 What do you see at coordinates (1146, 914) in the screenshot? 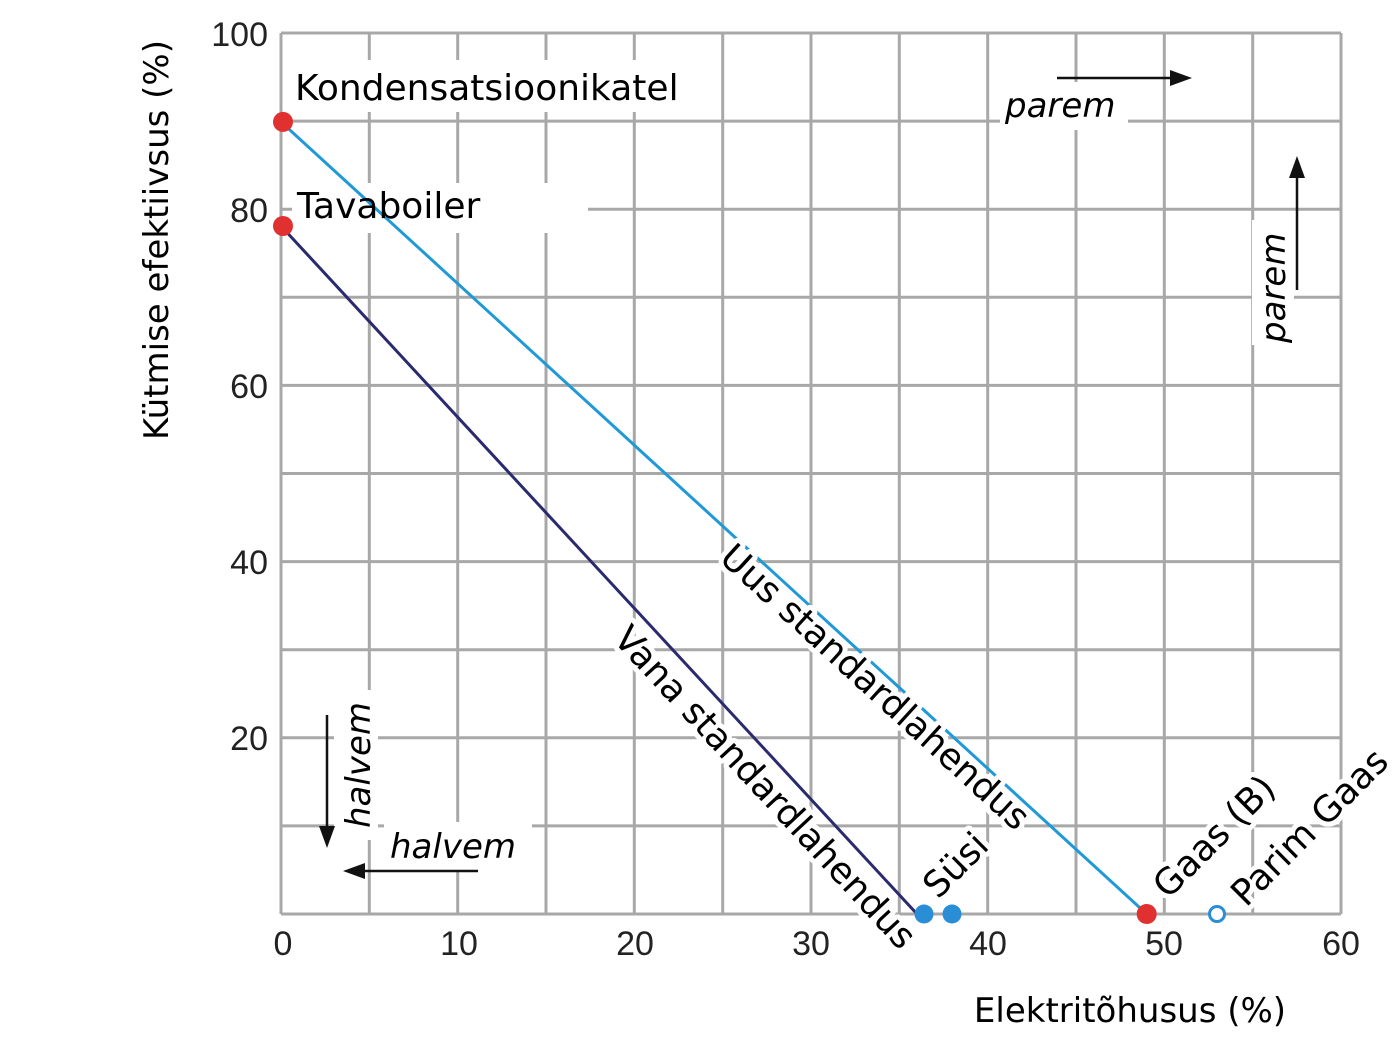
I see `point-gaas-b` at bounding box center [1146, 914].